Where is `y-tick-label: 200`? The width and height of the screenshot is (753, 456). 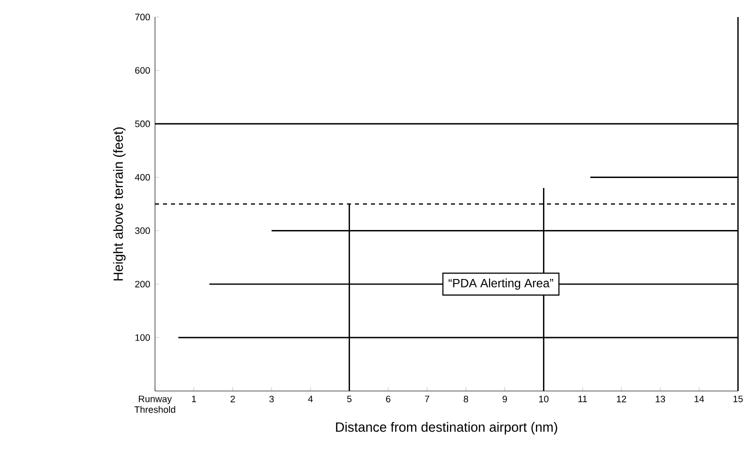 y-tick-label: 200 is located at coordinates (142, 284).